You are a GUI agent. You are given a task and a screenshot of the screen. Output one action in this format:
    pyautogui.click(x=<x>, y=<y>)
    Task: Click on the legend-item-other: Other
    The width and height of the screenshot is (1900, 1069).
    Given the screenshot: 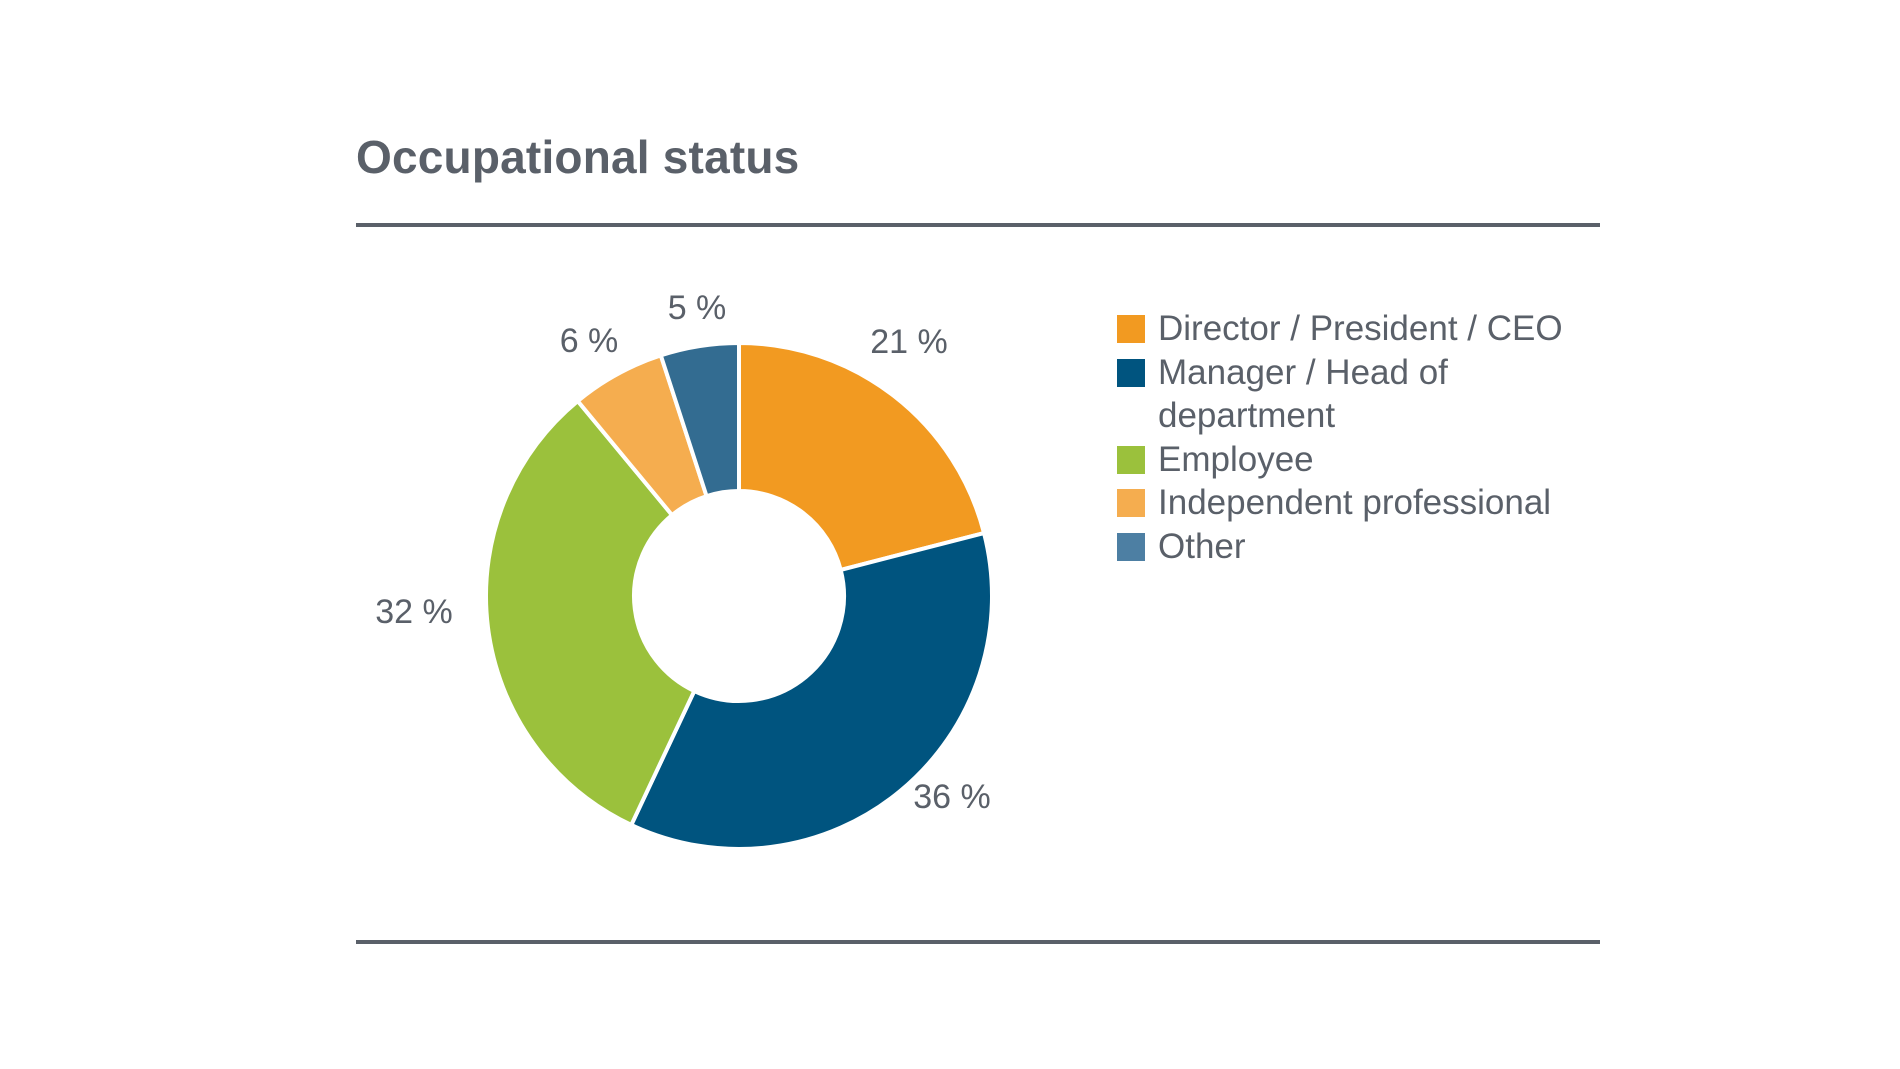 What is the action you would take?
    pyautogui.click(x=1352, y=547)
    